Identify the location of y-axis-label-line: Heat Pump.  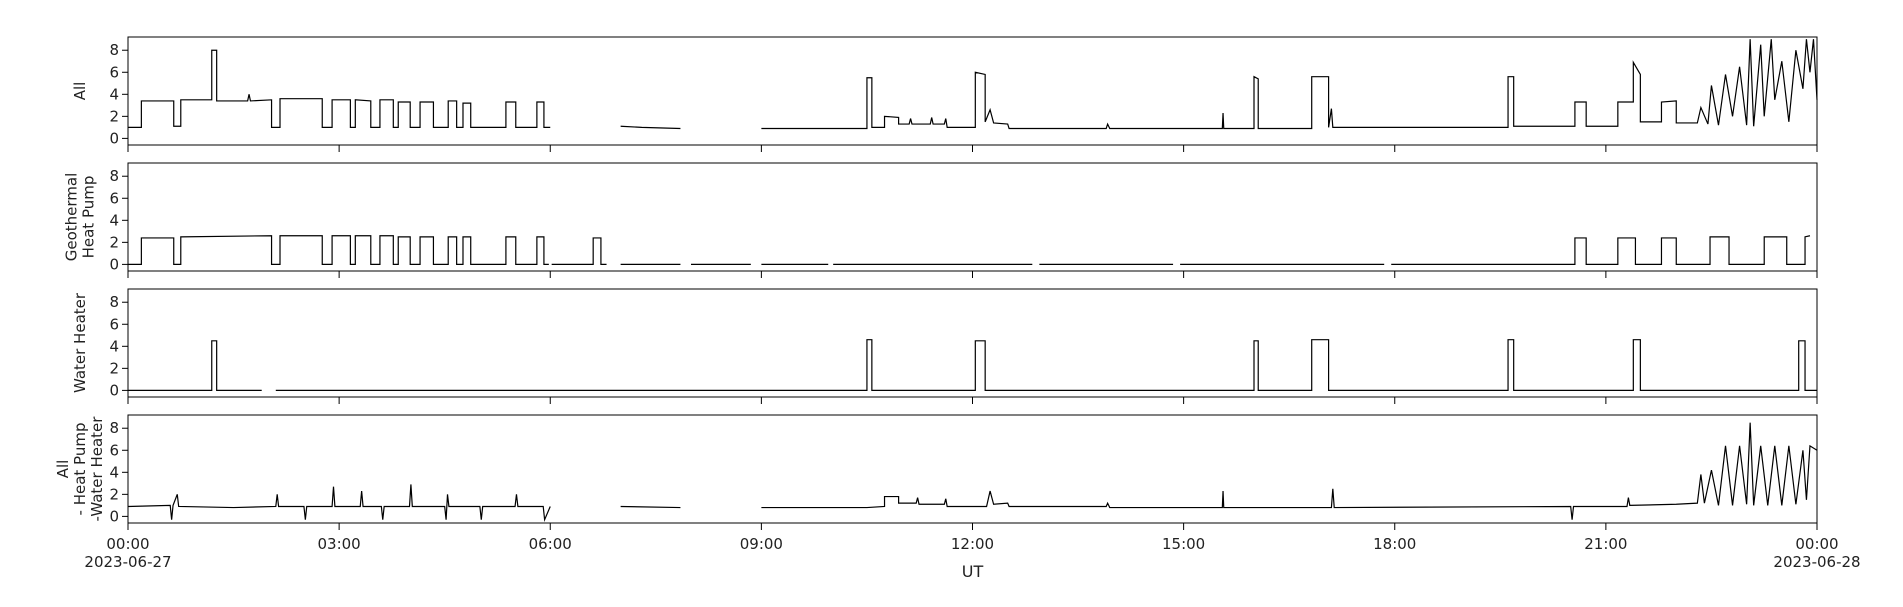
(89, 217).